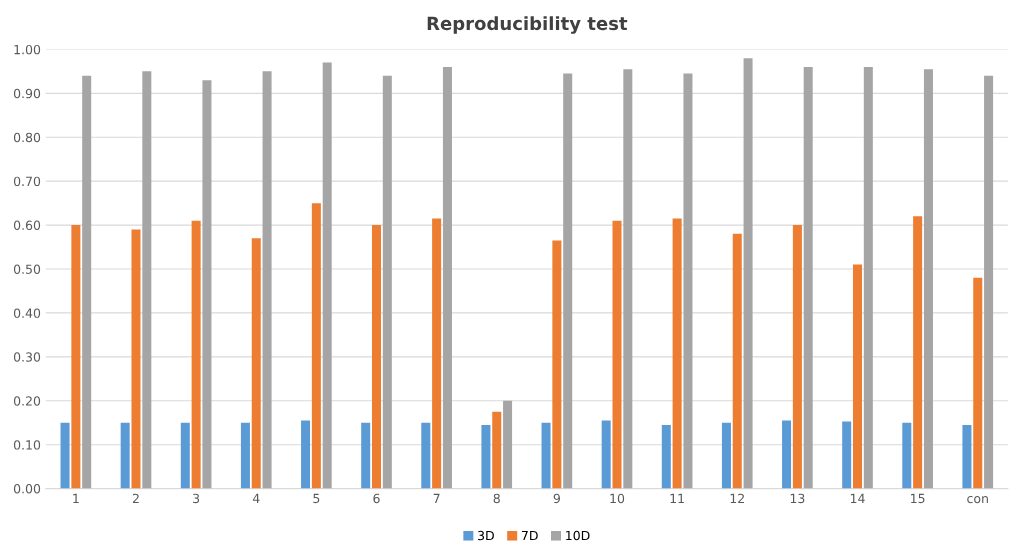 The width and height of the screenshot is (1018, 549). What do you see at coordinates (376, 498) in the screenshot?
I see `x-tick-label: 6` at bounding box center [376, 498].